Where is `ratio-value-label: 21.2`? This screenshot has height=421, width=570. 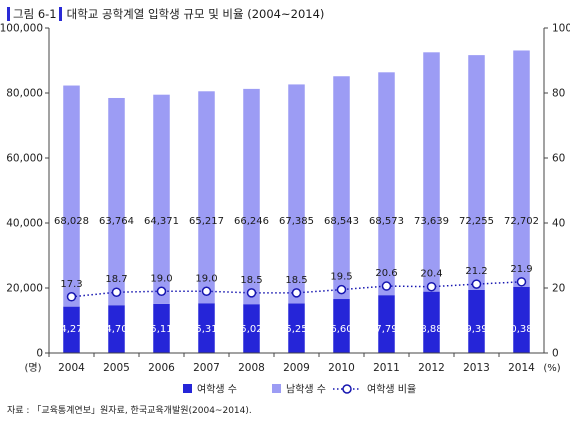 ratio-value-label: 21.2 is located at coordinates (476, 271).